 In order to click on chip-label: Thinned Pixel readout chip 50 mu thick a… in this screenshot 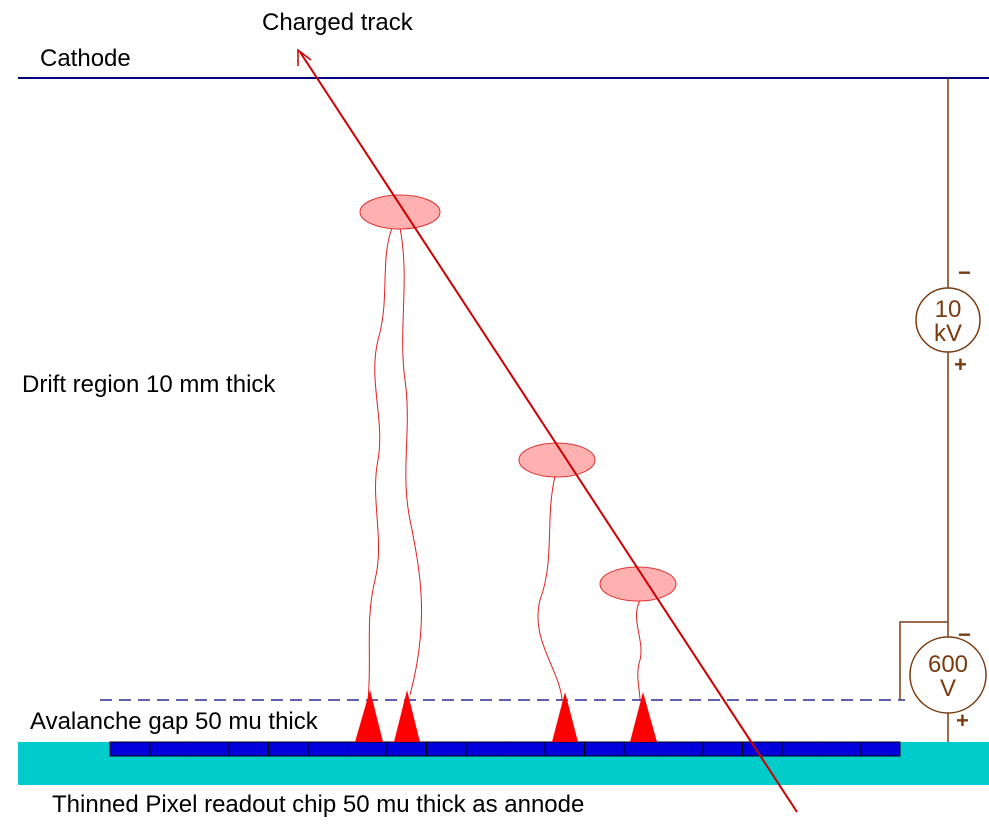, I will do `click(318, 804)`.